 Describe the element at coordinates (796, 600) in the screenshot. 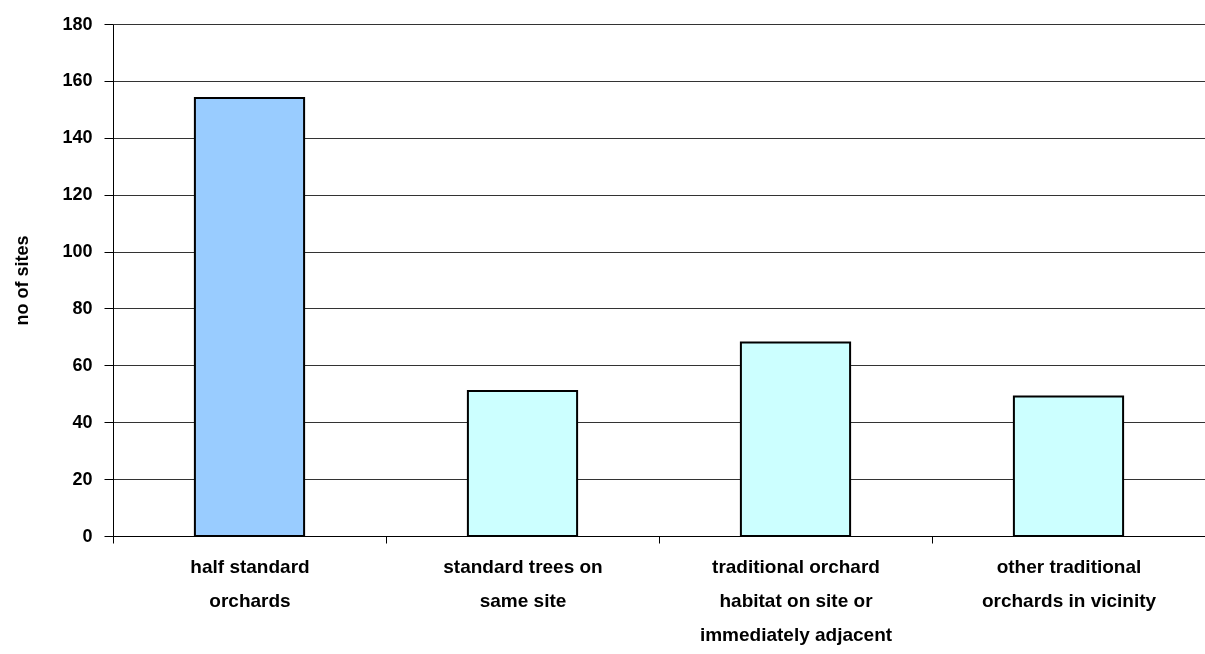

I see `x-tick-label: traditional orchard habitat on site or immediately adjacent` at that location.